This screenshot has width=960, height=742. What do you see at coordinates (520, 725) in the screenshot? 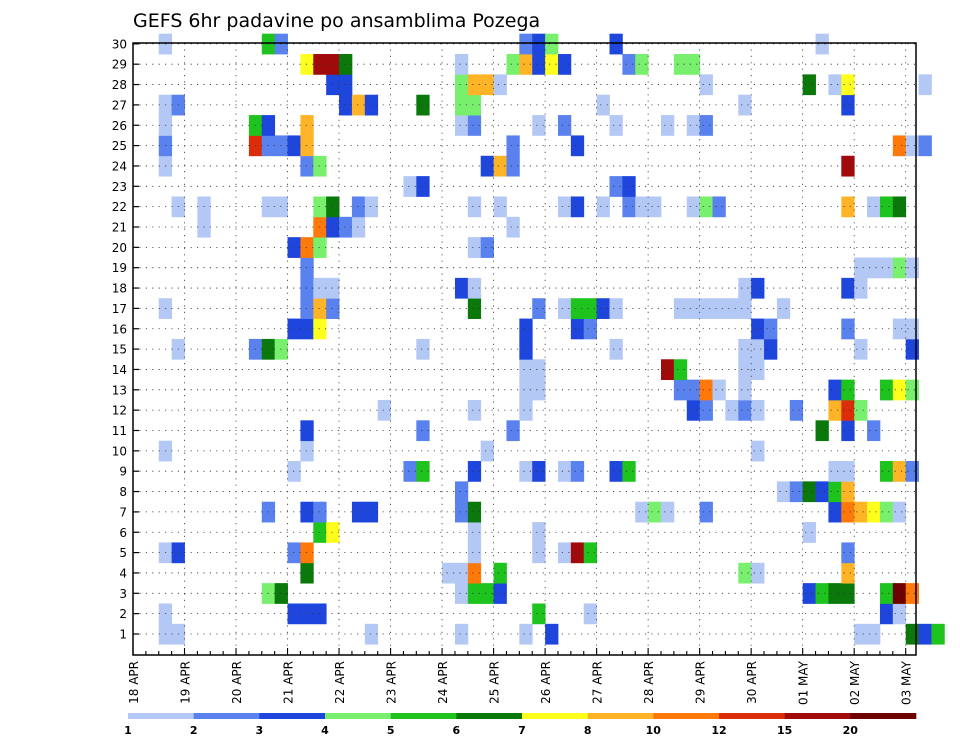
I see `colorbar-legend: 1 2 3 4 5 6 7 8 10 12 15 20` at bounding box center [520, 725].